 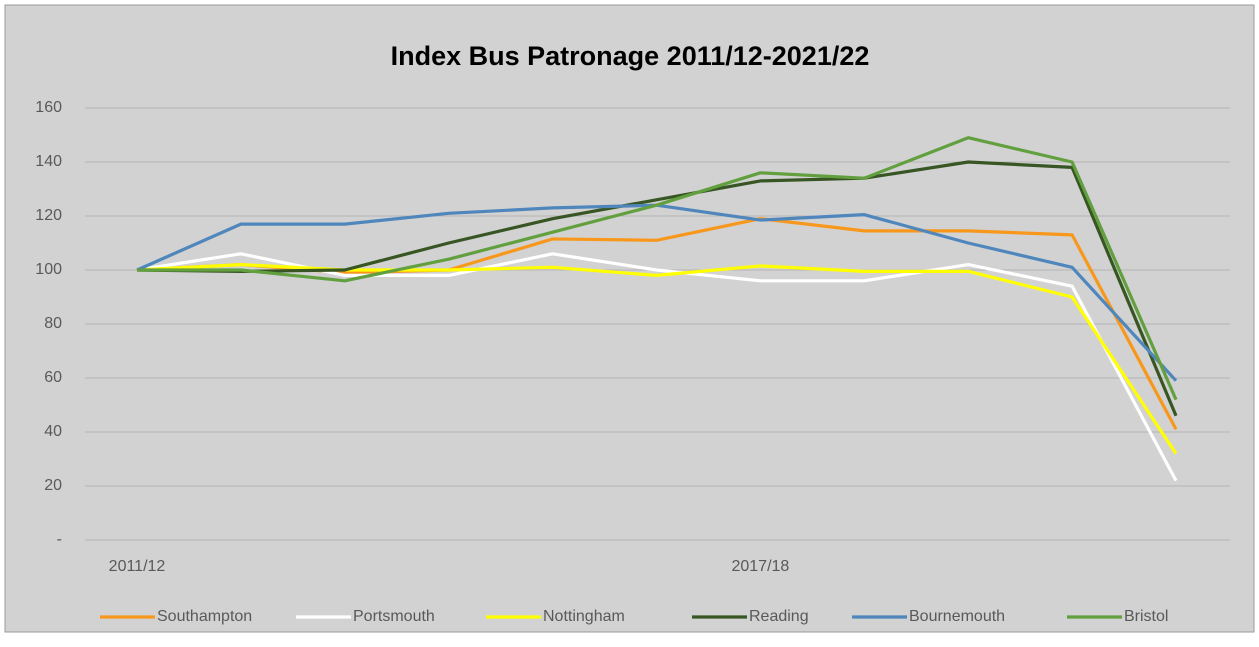 What do you see at coordinates (53, 377) in the screenshot?
I see `y-tick-label: 60` at bounding box center [53, 377].